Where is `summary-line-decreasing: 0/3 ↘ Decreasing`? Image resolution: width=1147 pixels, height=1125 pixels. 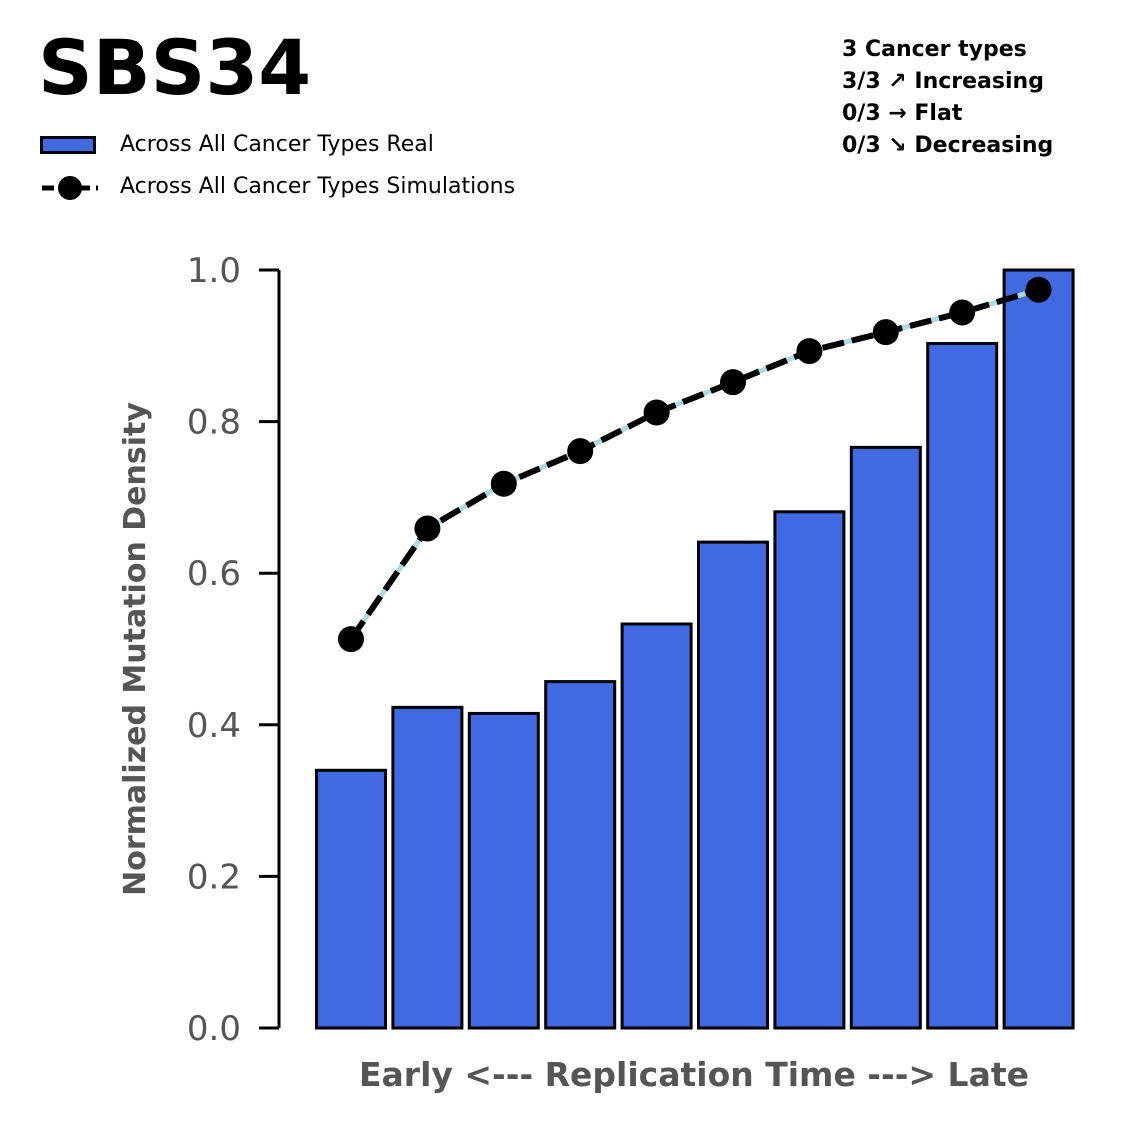
summary-line-decreasing: 0/3 ↘ Decreasing is located at coordinates (948, 145).